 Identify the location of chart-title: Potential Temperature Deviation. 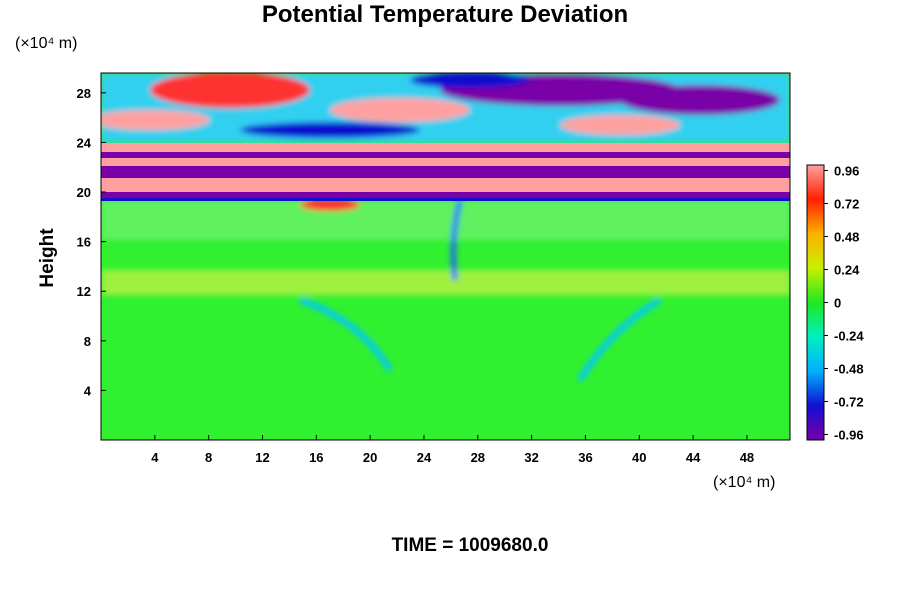
(445, 14).